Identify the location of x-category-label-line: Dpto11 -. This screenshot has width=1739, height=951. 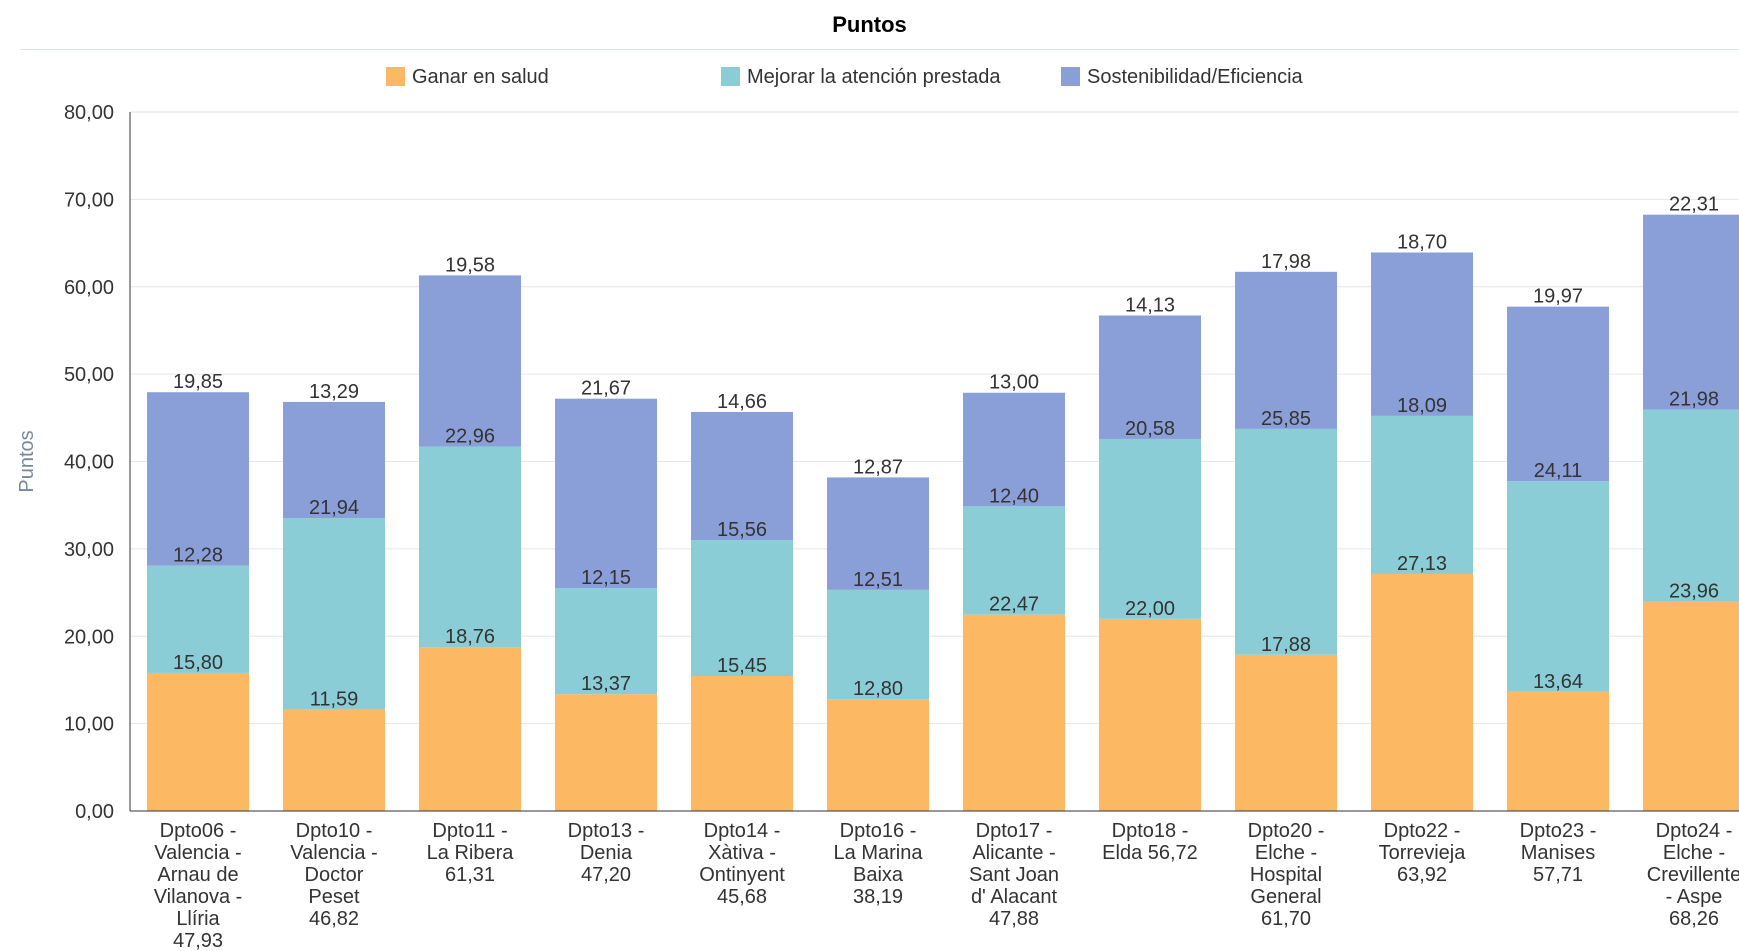
(469, 831).